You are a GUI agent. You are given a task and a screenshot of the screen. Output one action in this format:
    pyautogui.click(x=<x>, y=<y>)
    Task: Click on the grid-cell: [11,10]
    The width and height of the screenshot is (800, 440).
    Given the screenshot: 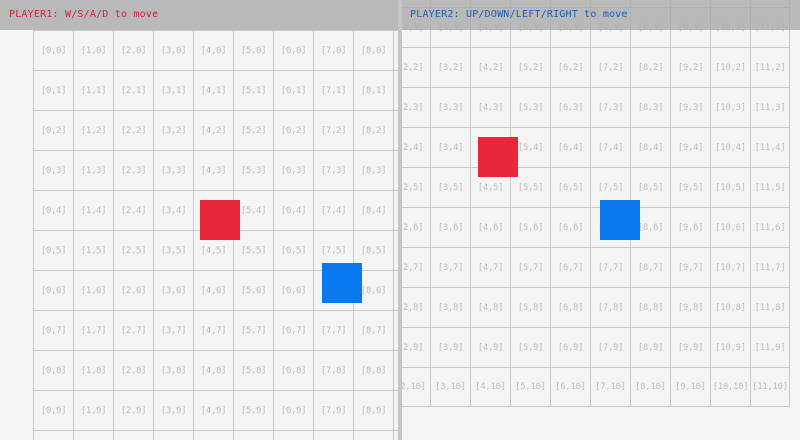 What is the action you would take?
    pyautogui.click(x=770, y=387)
    